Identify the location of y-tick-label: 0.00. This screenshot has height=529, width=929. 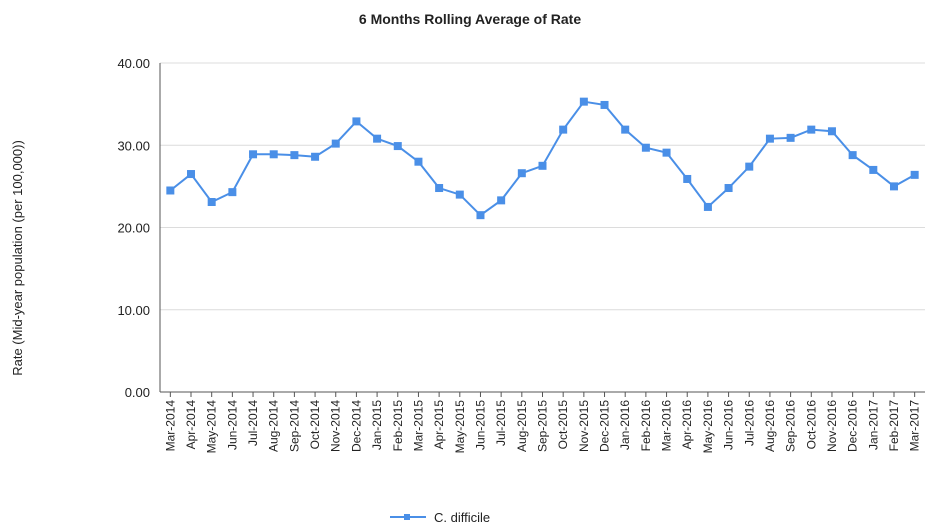
(137, 392).